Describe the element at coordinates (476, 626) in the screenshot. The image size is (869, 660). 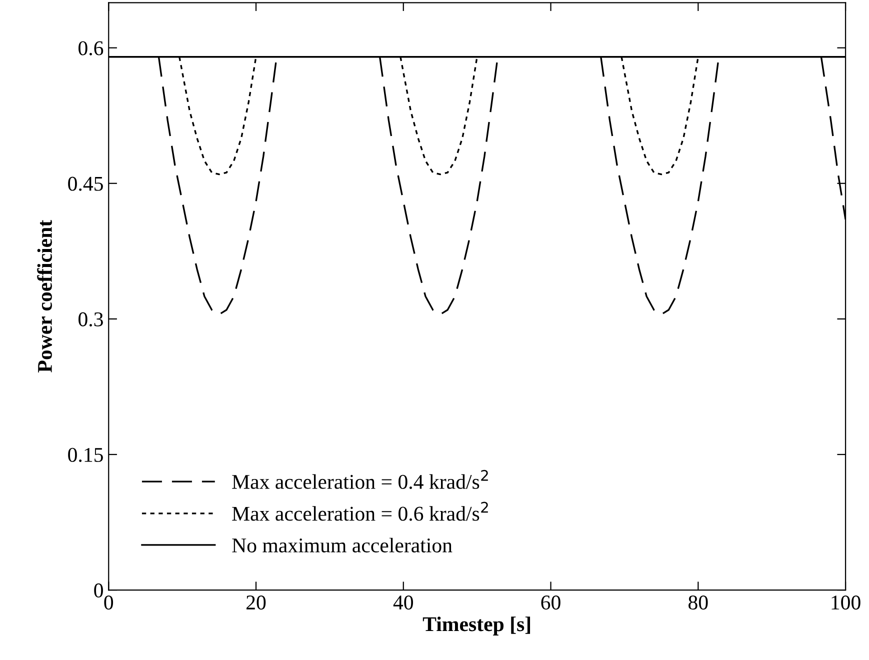
I see `x-axis-title: Timestep [s]` at that location.